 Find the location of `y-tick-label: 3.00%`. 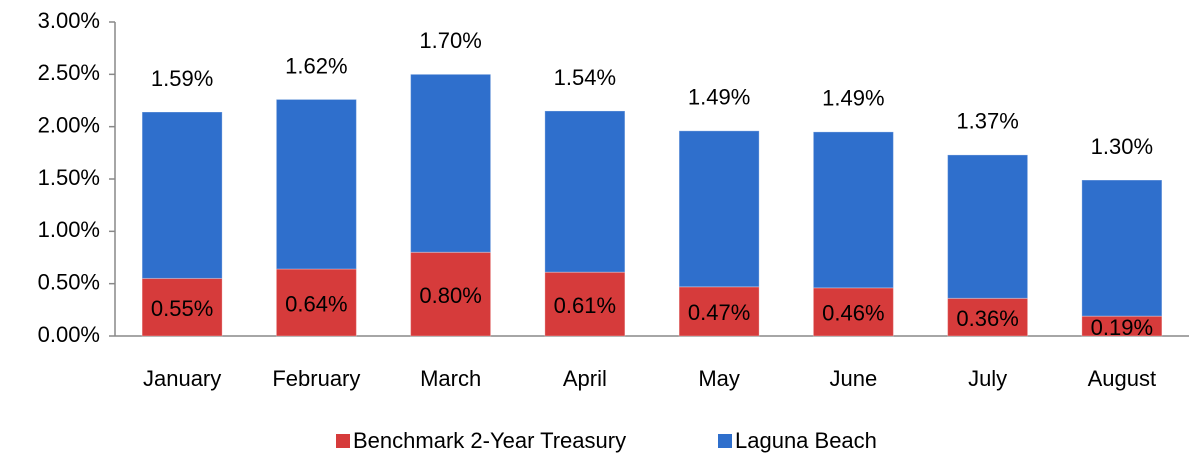

y-tick-label: 3.00% is located at coordinates (69, 20).